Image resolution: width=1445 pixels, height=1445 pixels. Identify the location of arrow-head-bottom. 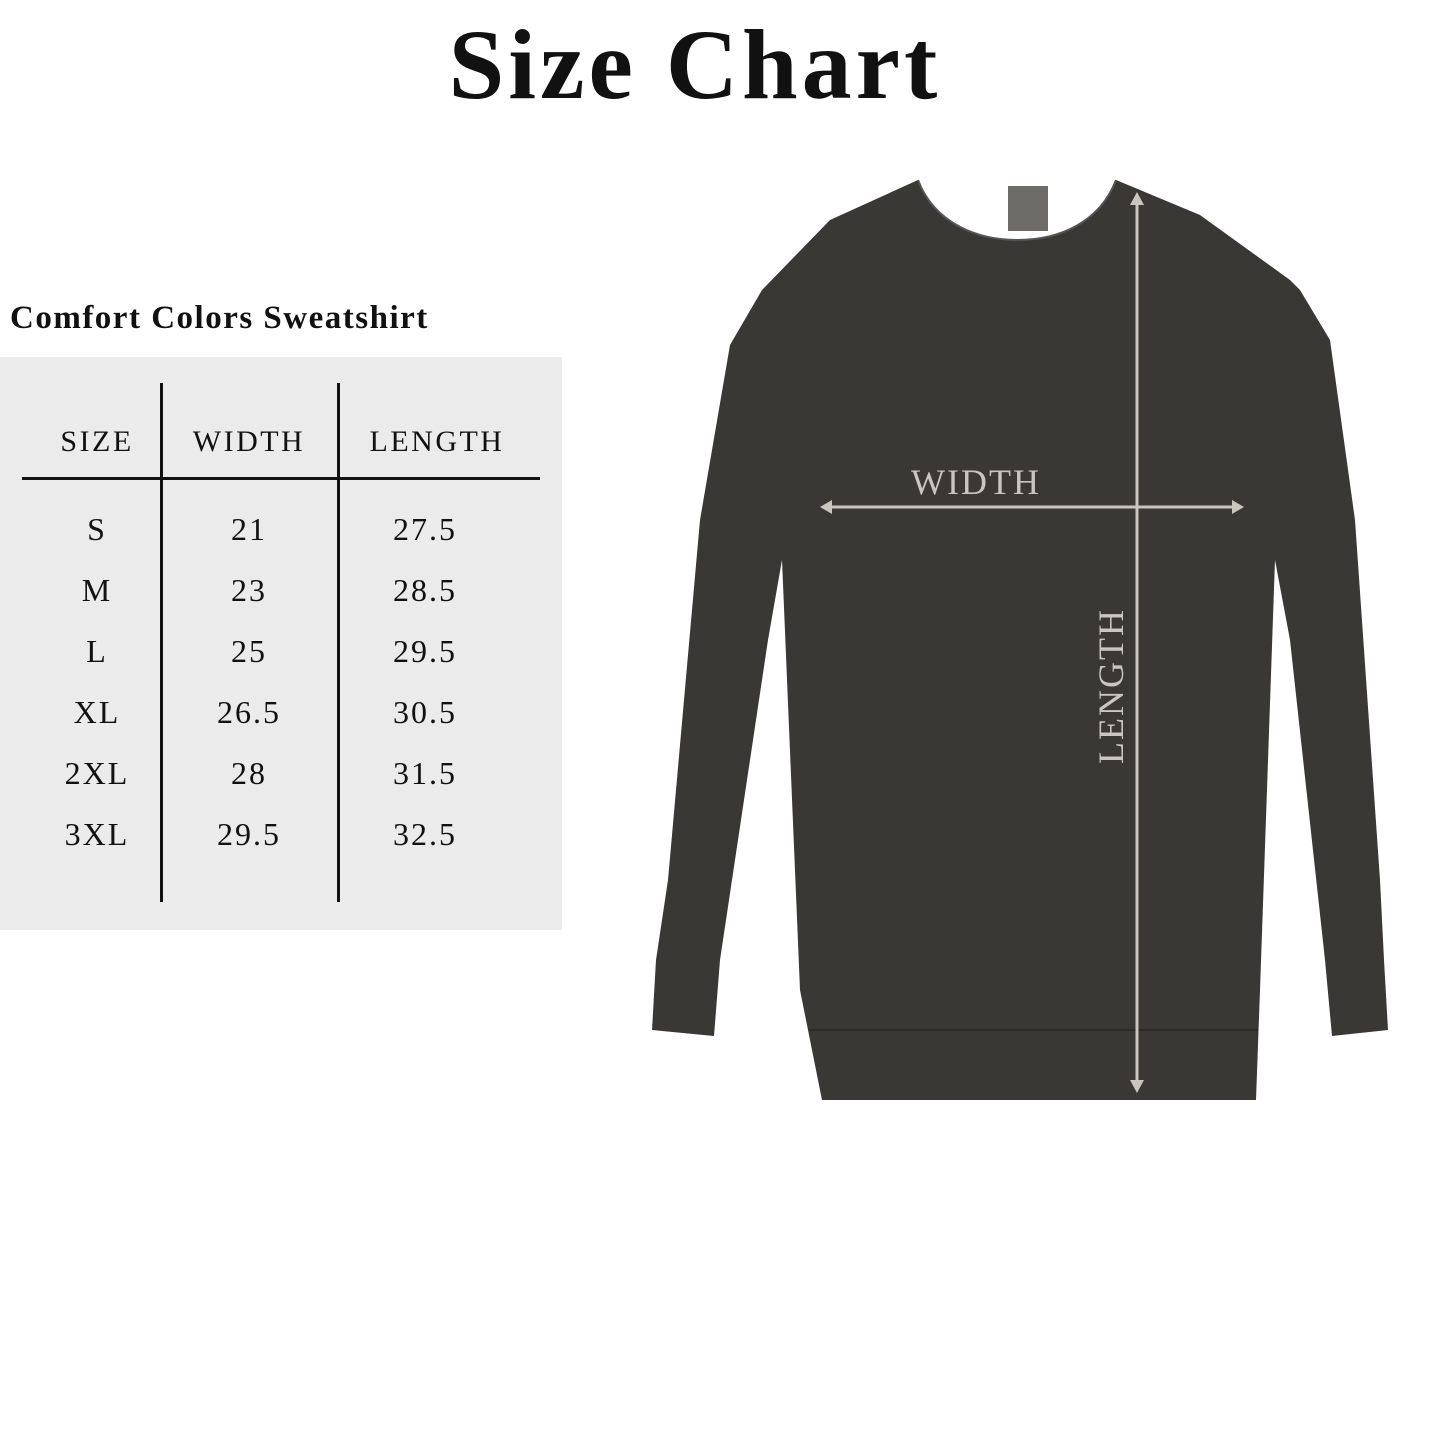
(1137, 1086).